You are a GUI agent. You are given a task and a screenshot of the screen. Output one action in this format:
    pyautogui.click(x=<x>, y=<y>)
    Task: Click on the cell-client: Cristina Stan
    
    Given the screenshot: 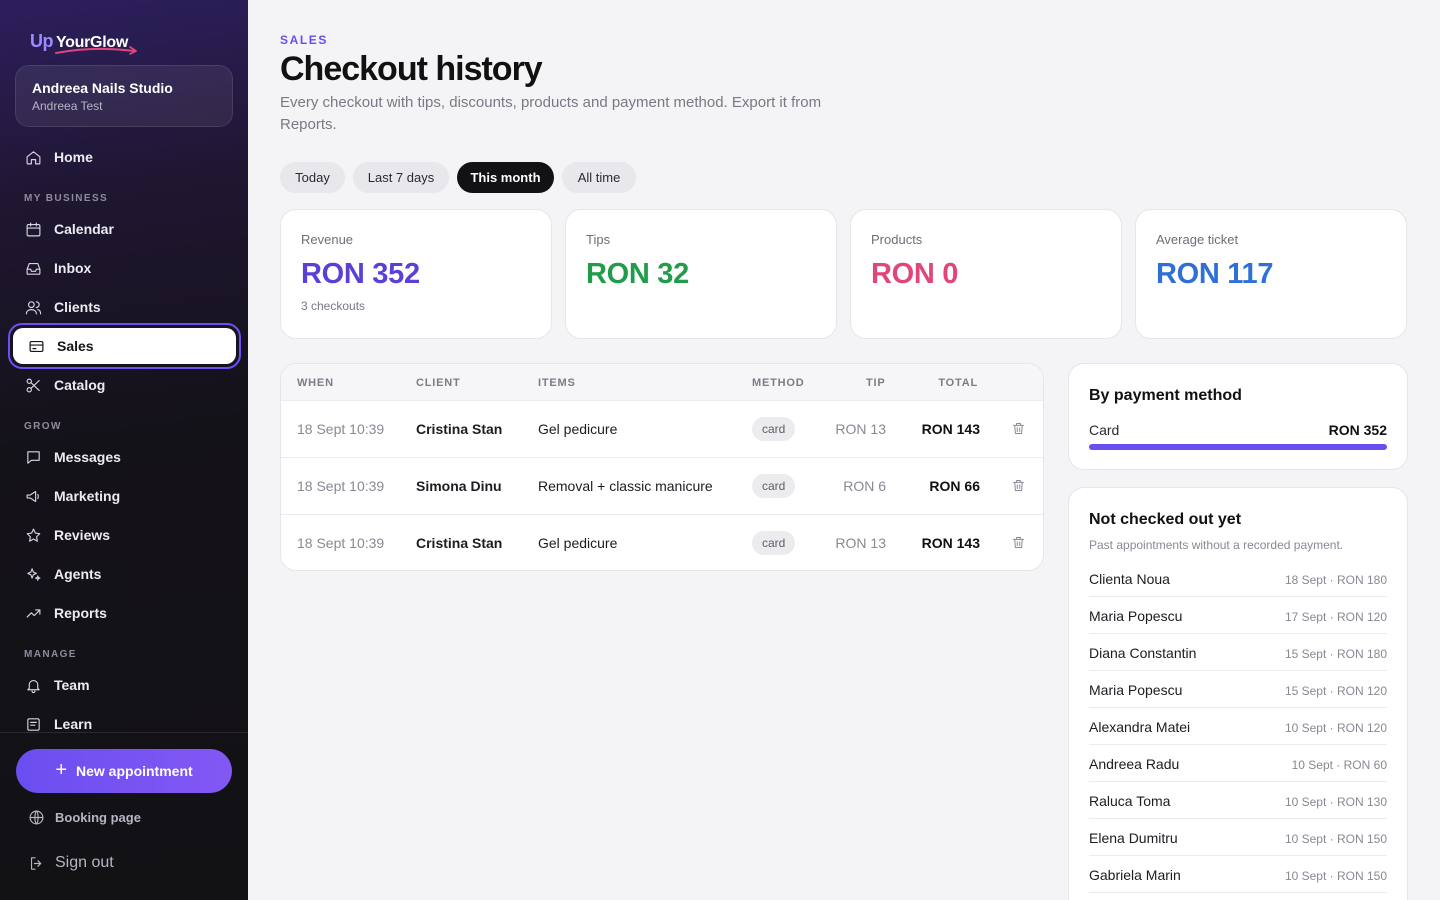 What is the action you would take?
    pyautogui.click(x=459, y=543)
    